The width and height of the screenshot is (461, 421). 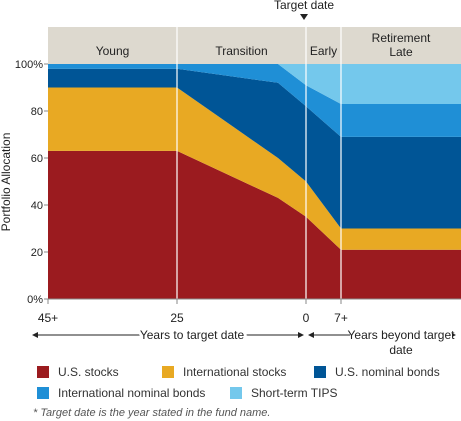 What do you see at coordinates (241, 51) in the screenshot?
I see `phase-label-transition: Transition` at bounding box center [241, 51].